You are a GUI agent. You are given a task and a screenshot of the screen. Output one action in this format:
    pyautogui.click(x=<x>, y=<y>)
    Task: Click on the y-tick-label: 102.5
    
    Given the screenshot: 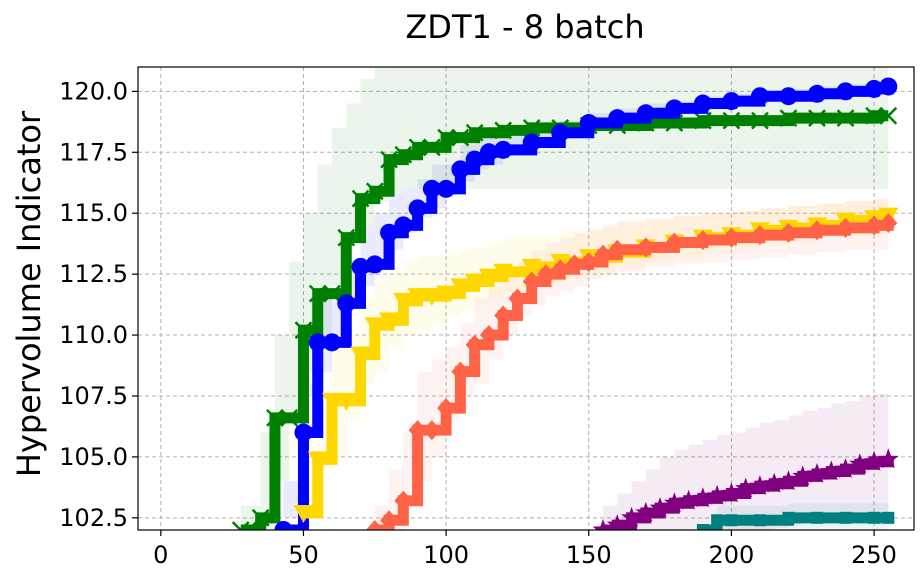 What is the action you would take?
    pyautogui.click(x=93, y=518)
    